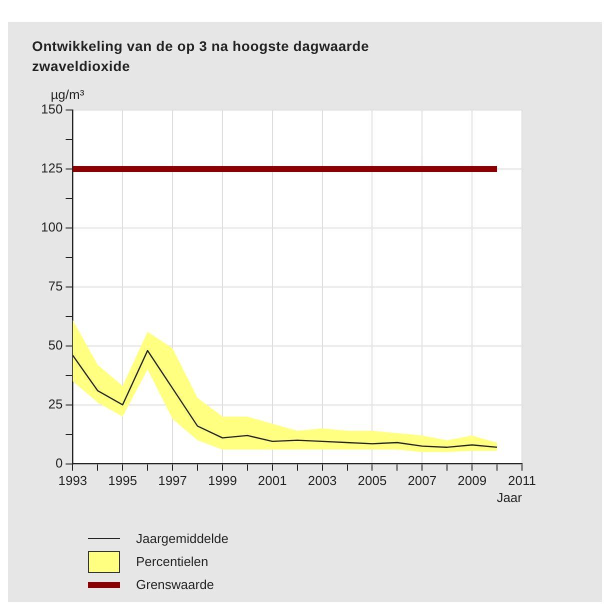 This screenshot has width=612, height=612. I want to click on y-tick-label: 150, so click(51, 109).